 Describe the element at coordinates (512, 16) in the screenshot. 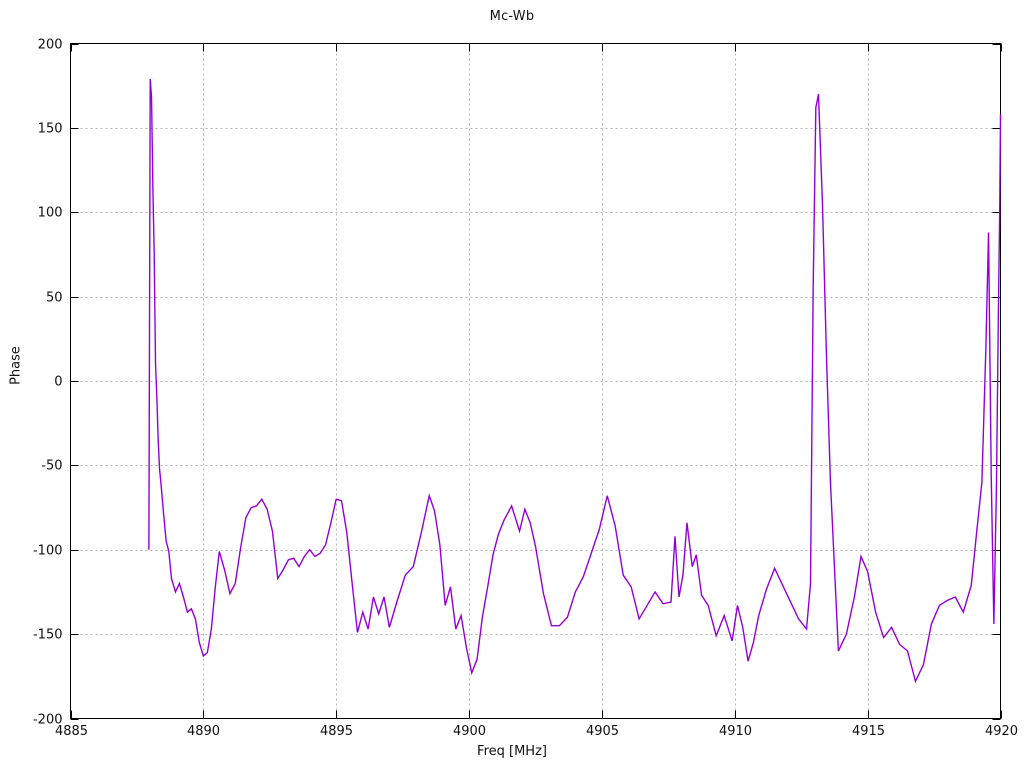

I see `chart-title: Mc-Wb` at that location.